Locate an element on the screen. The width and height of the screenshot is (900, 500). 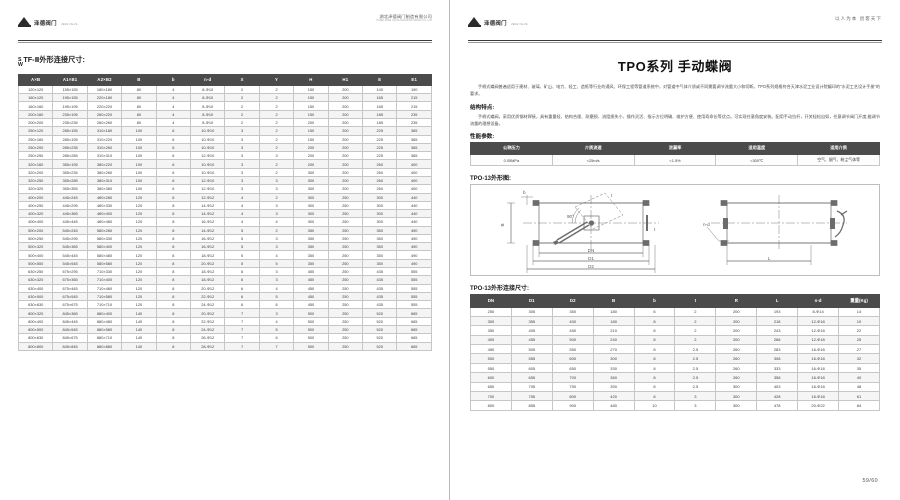
dimension-cell: 310×180 is located at coordinates (104, 131).